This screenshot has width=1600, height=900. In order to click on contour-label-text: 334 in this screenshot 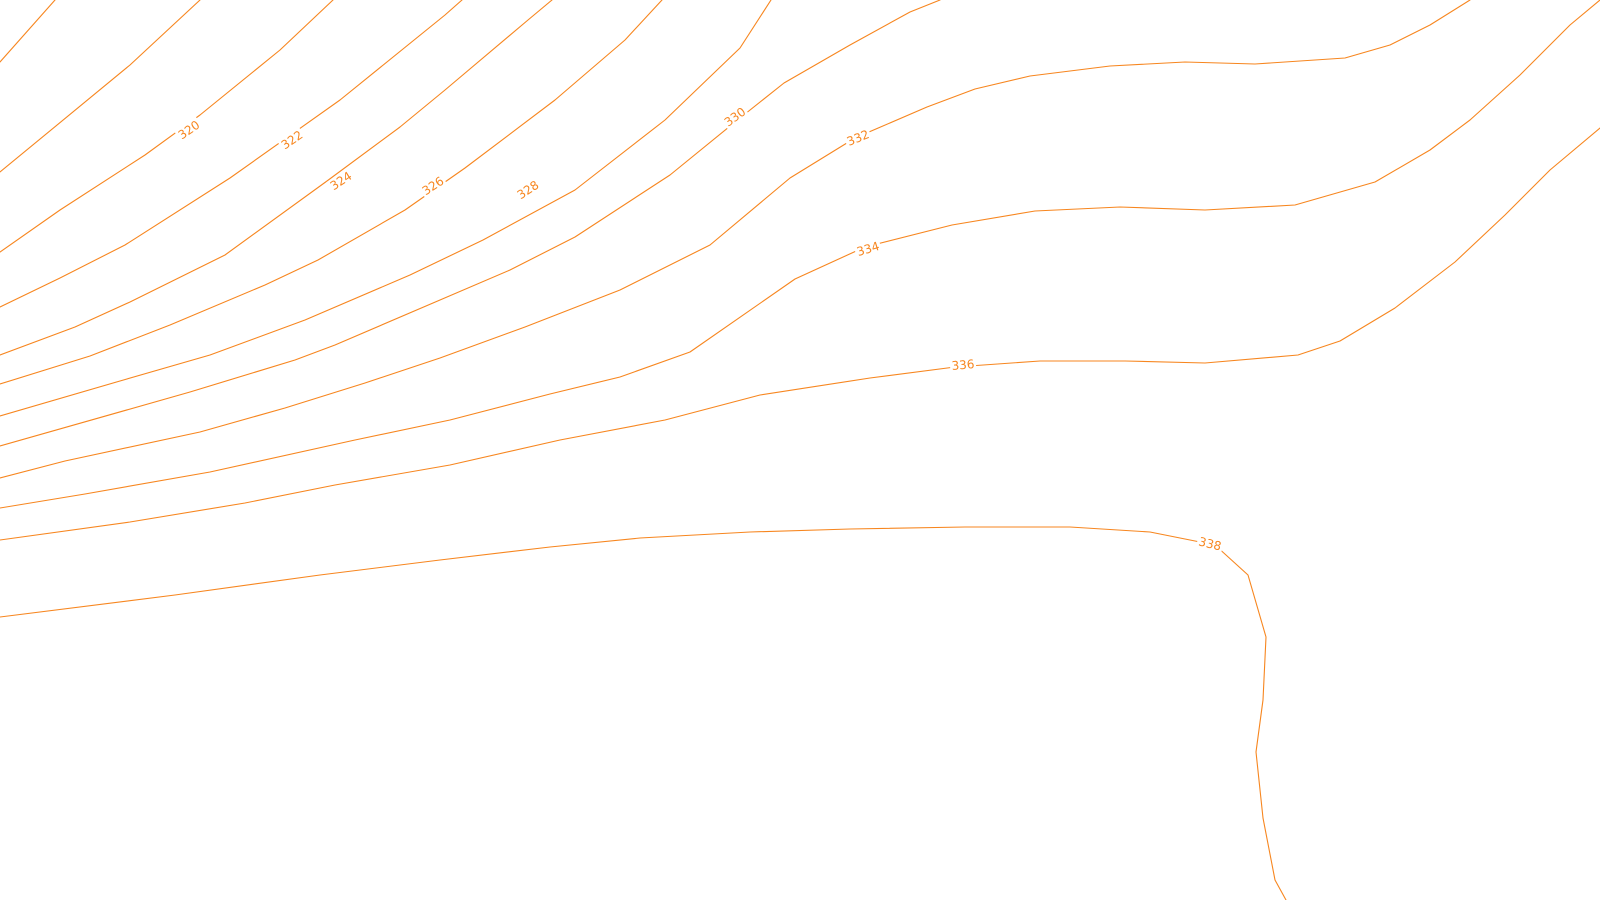, I will do `click(868, 249)`.